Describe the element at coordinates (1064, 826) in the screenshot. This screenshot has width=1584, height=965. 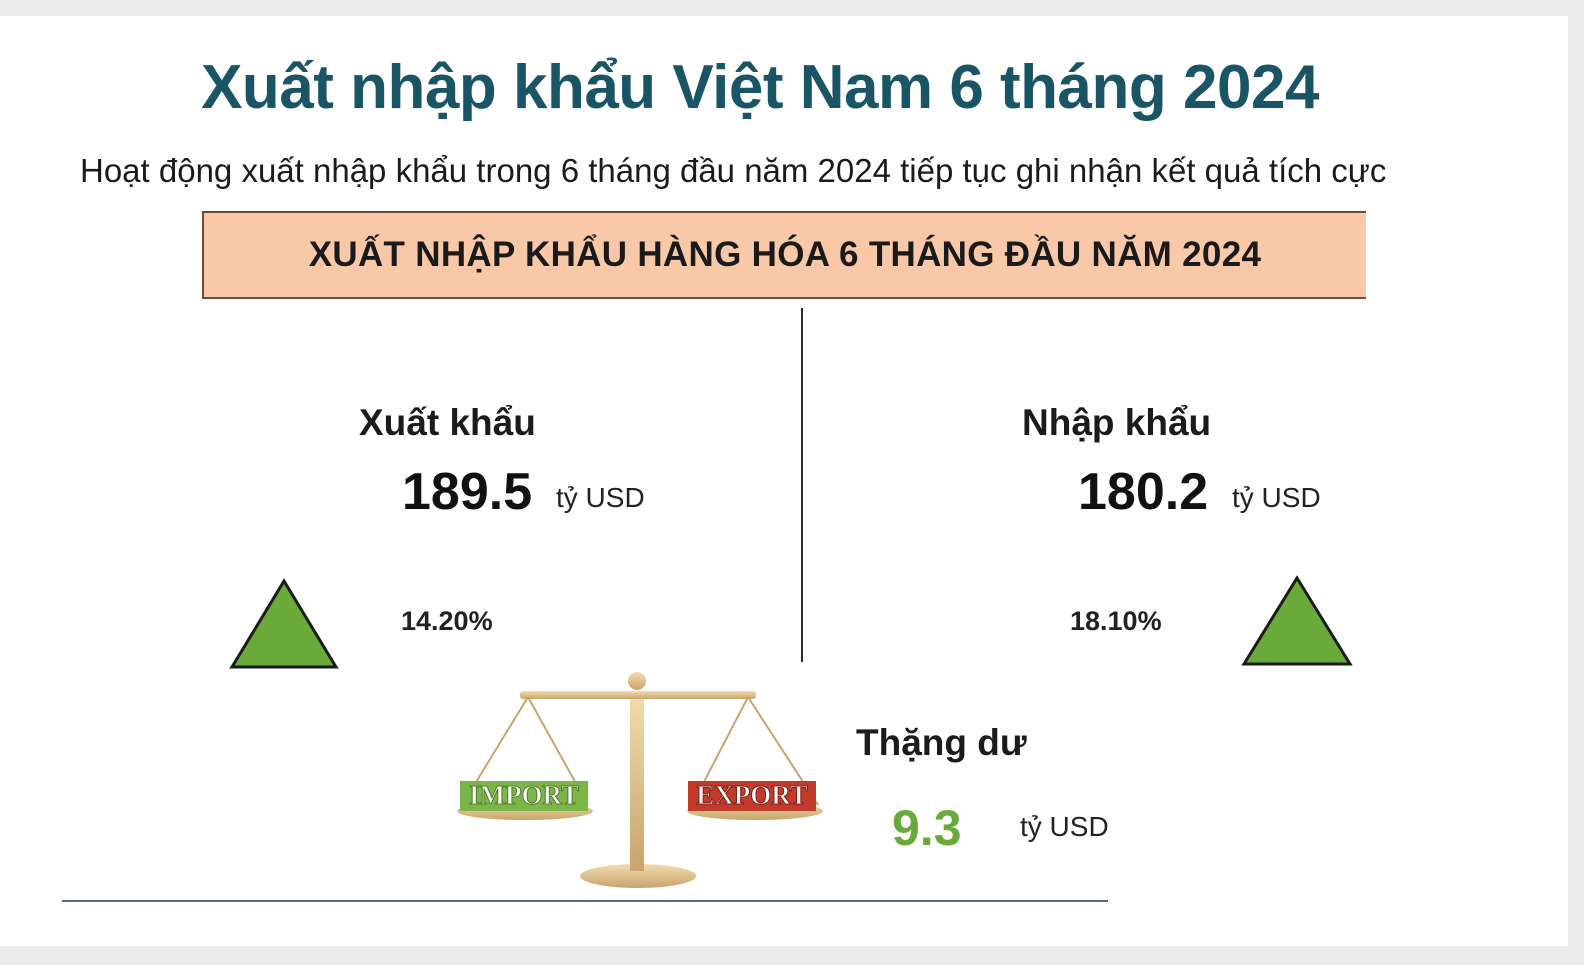
I see `surplus-unit: tỷ USD` at that location.